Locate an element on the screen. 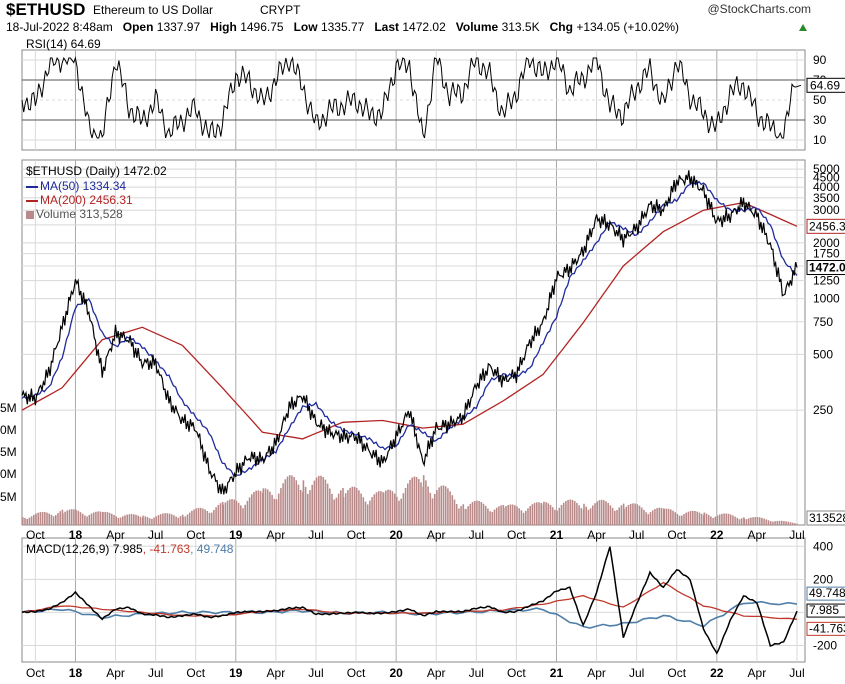 The image size is (845, 684). x-tick-label: 18 is located at coordinates (76, 535).